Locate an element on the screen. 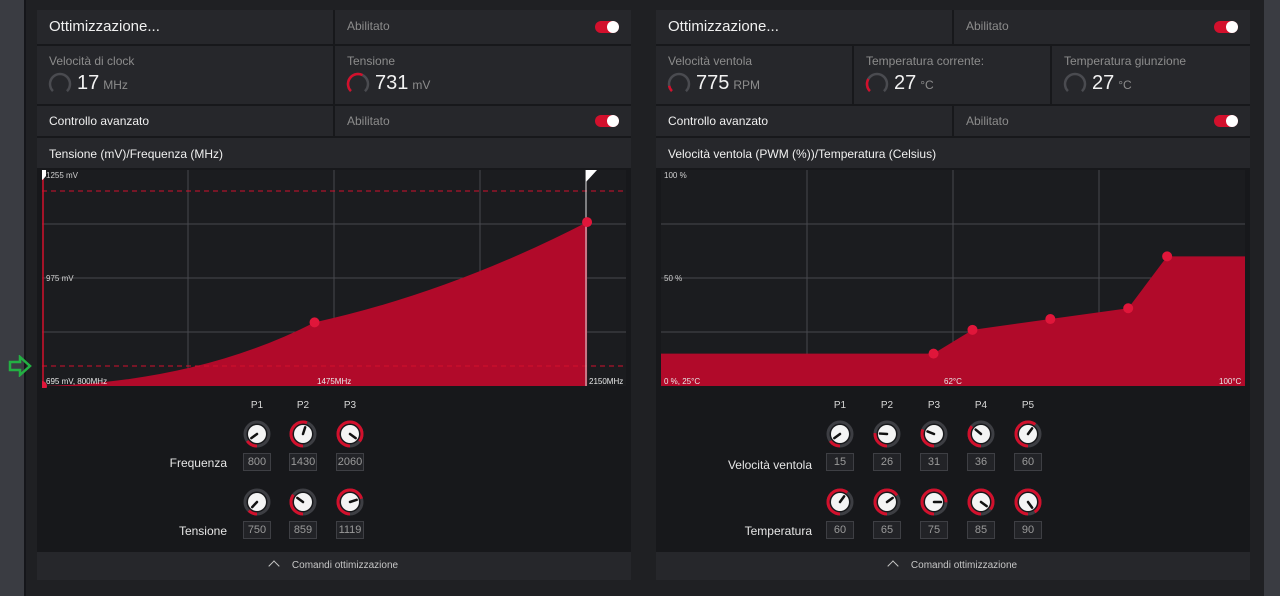 The width and height of the screenshot is (1280, 596). chart-label-bottom-mid: 62°C is located at coordinates (953, 381).